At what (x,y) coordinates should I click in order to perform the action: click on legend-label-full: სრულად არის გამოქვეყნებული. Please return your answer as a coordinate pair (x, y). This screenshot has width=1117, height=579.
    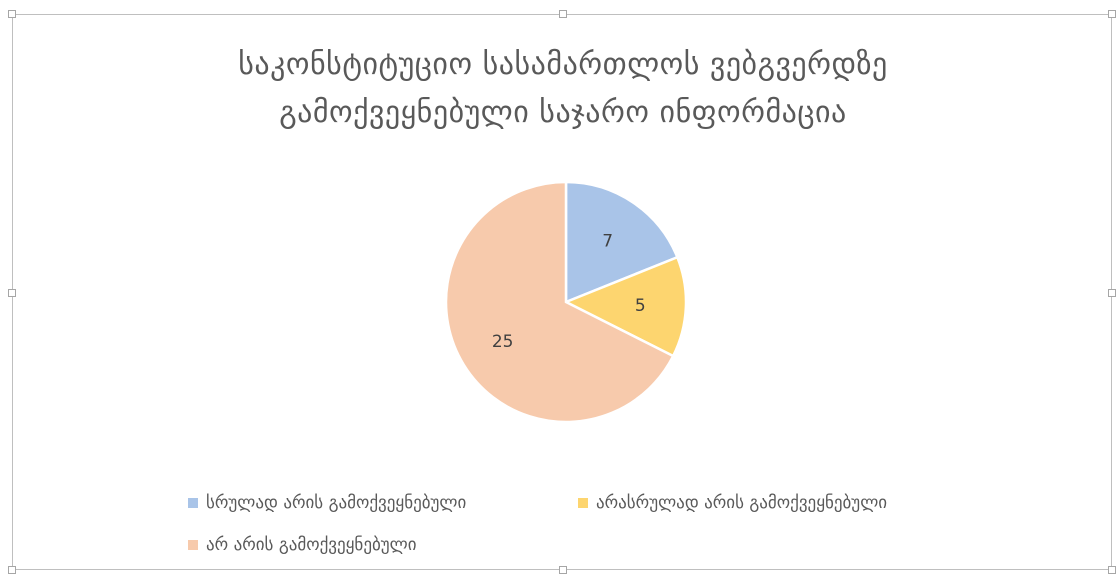
    Looking at the image, I should click on (336, 503).